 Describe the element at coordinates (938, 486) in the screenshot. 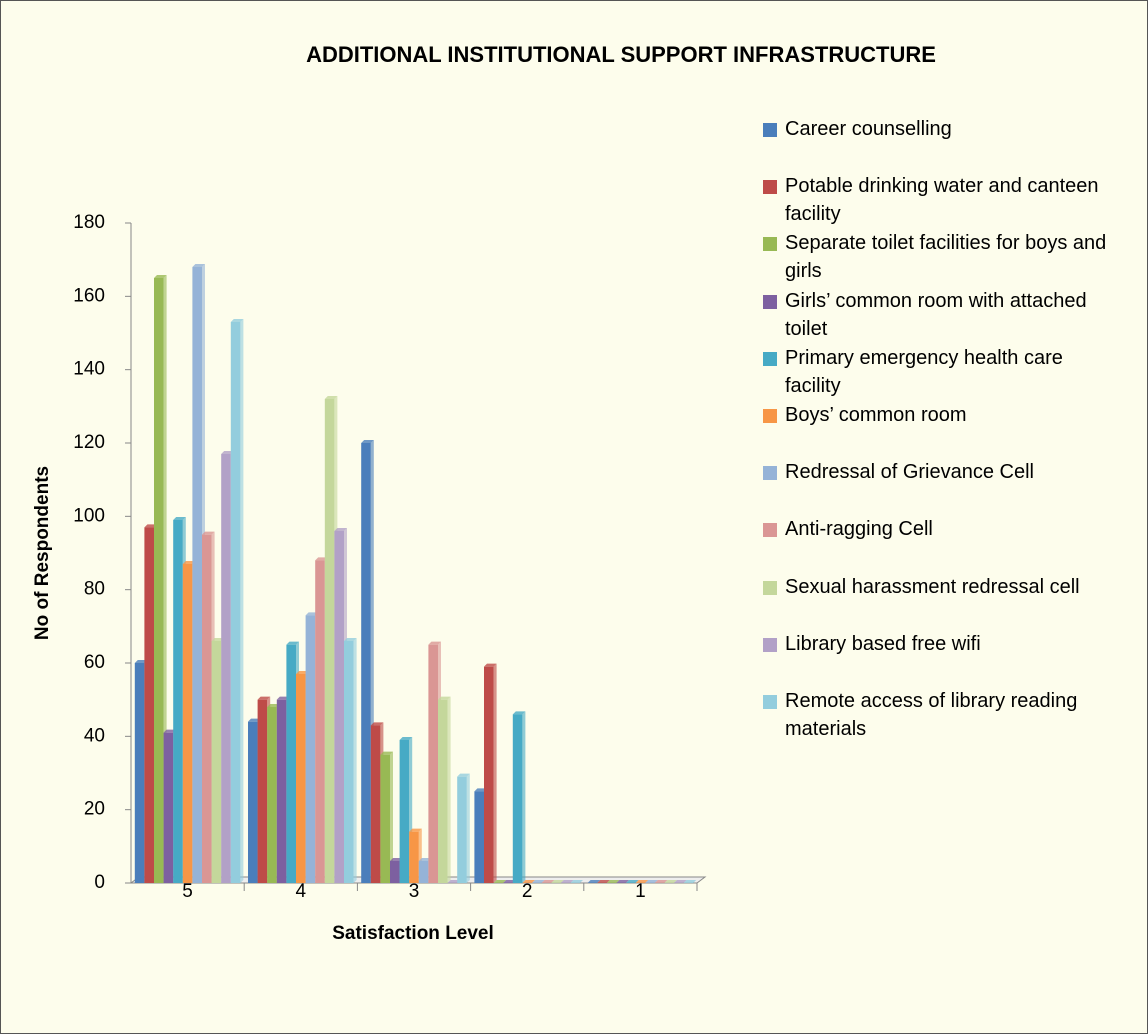

I see `legend-item: Redressal of Grievance Cell` at that location.